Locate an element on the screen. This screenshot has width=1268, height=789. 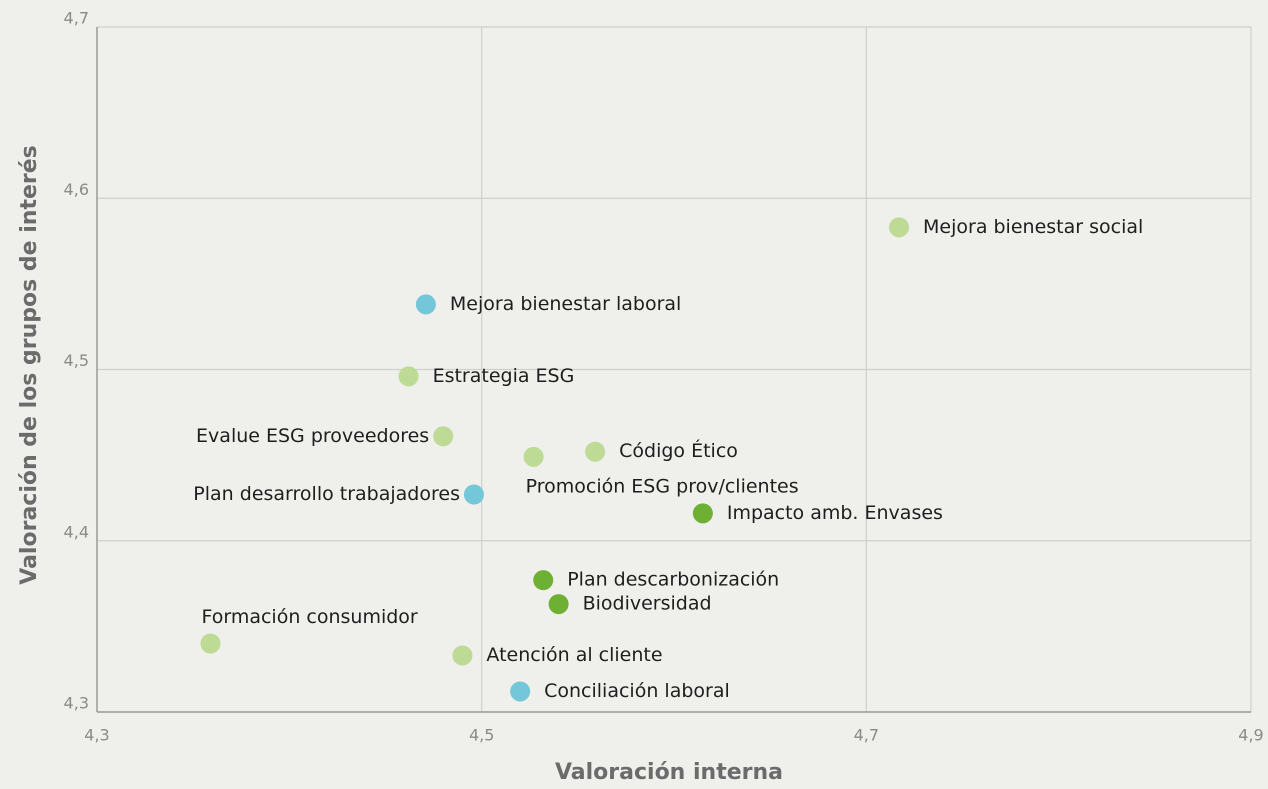
point-label: Evalue ESG proveedores is located at coordinates (312, 436).